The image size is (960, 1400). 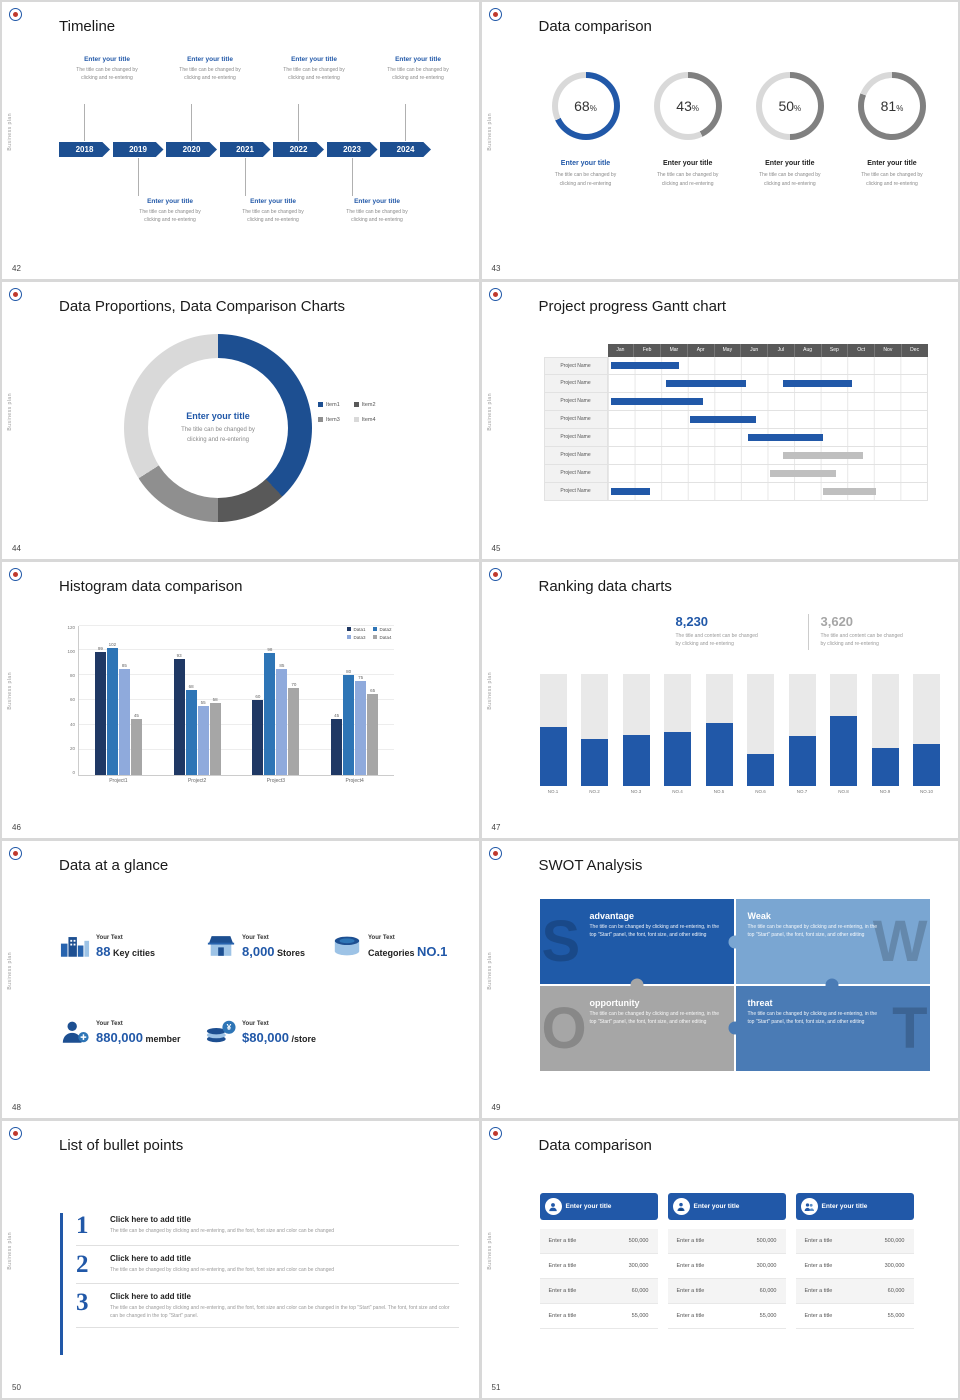 I want to click on ring-title: Enter your title, so click(x=585, y=163).